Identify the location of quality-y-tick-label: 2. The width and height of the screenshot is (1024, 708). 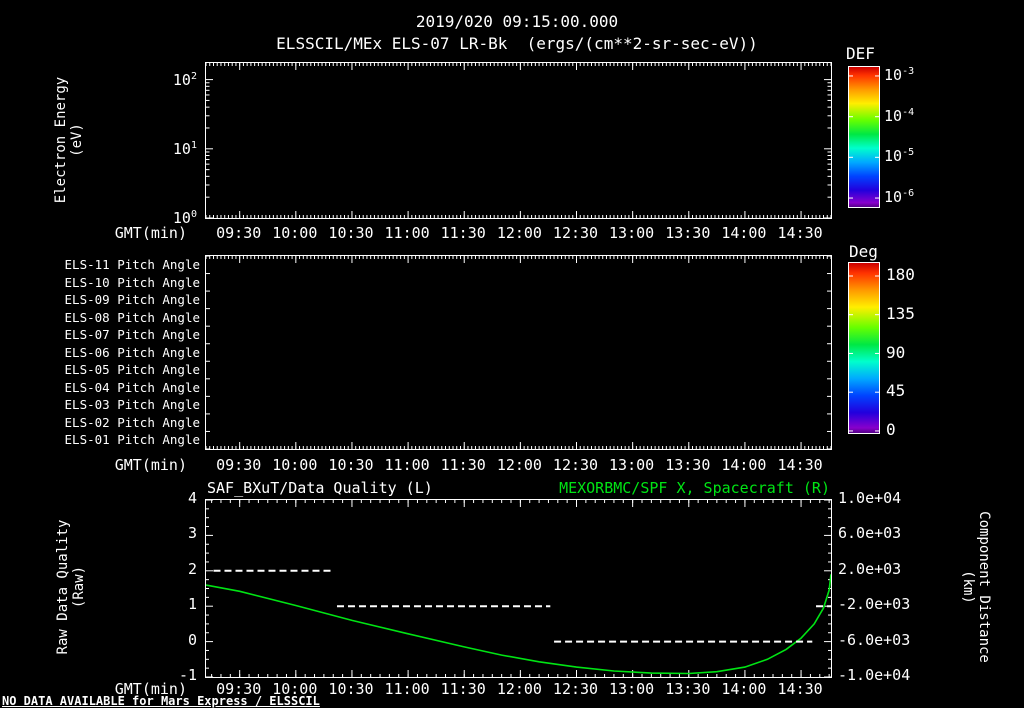
(192, 568).